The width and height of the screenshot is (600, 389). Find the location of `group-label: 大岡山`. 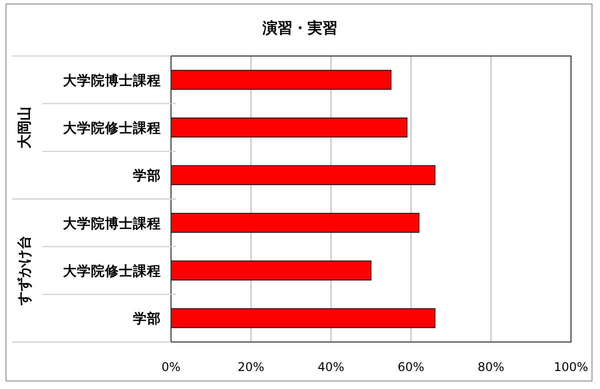

group-label: 大岡山 is located at coordinates (25, 127).